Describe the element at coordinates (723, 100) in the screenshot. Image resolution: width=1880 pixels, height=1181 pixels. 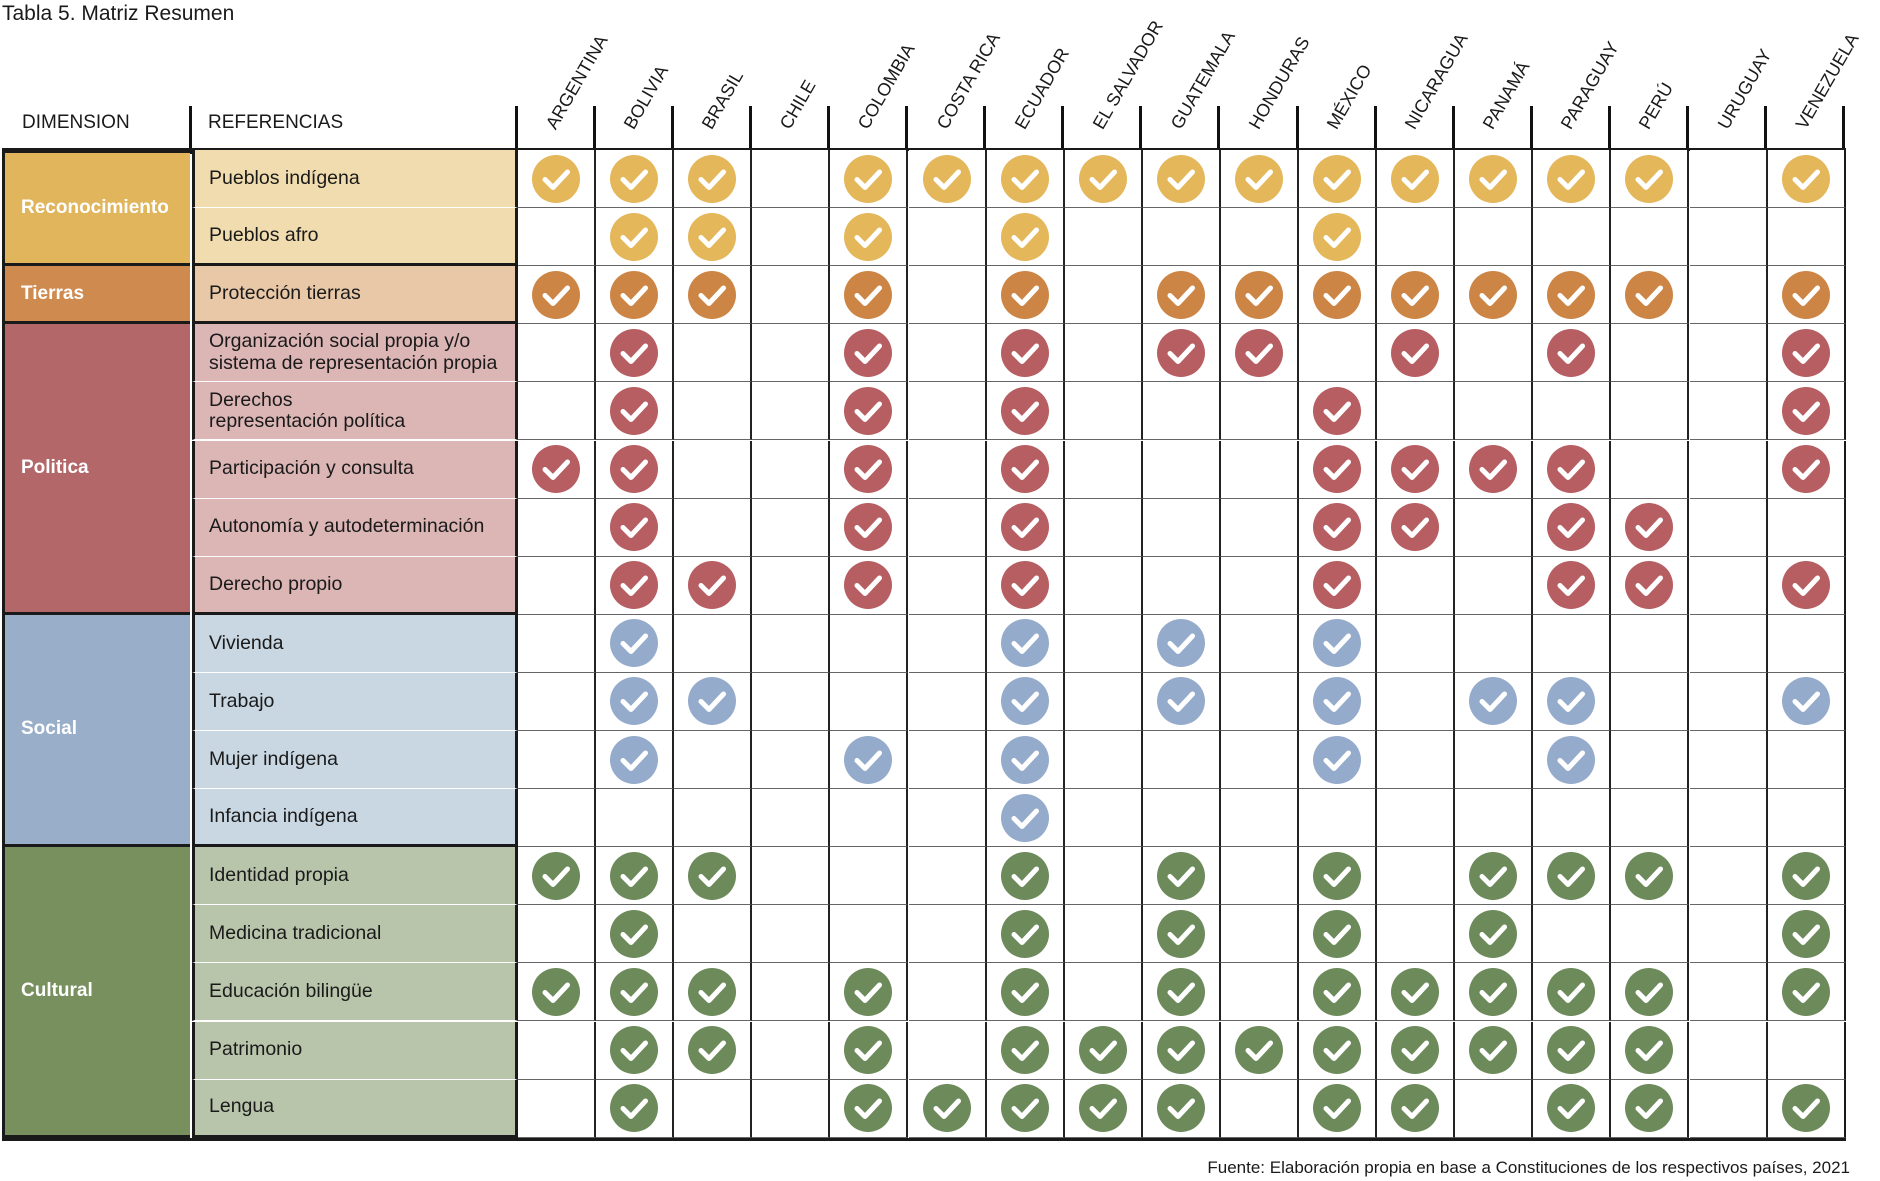
I see `country-header: BRASIL` at that location.